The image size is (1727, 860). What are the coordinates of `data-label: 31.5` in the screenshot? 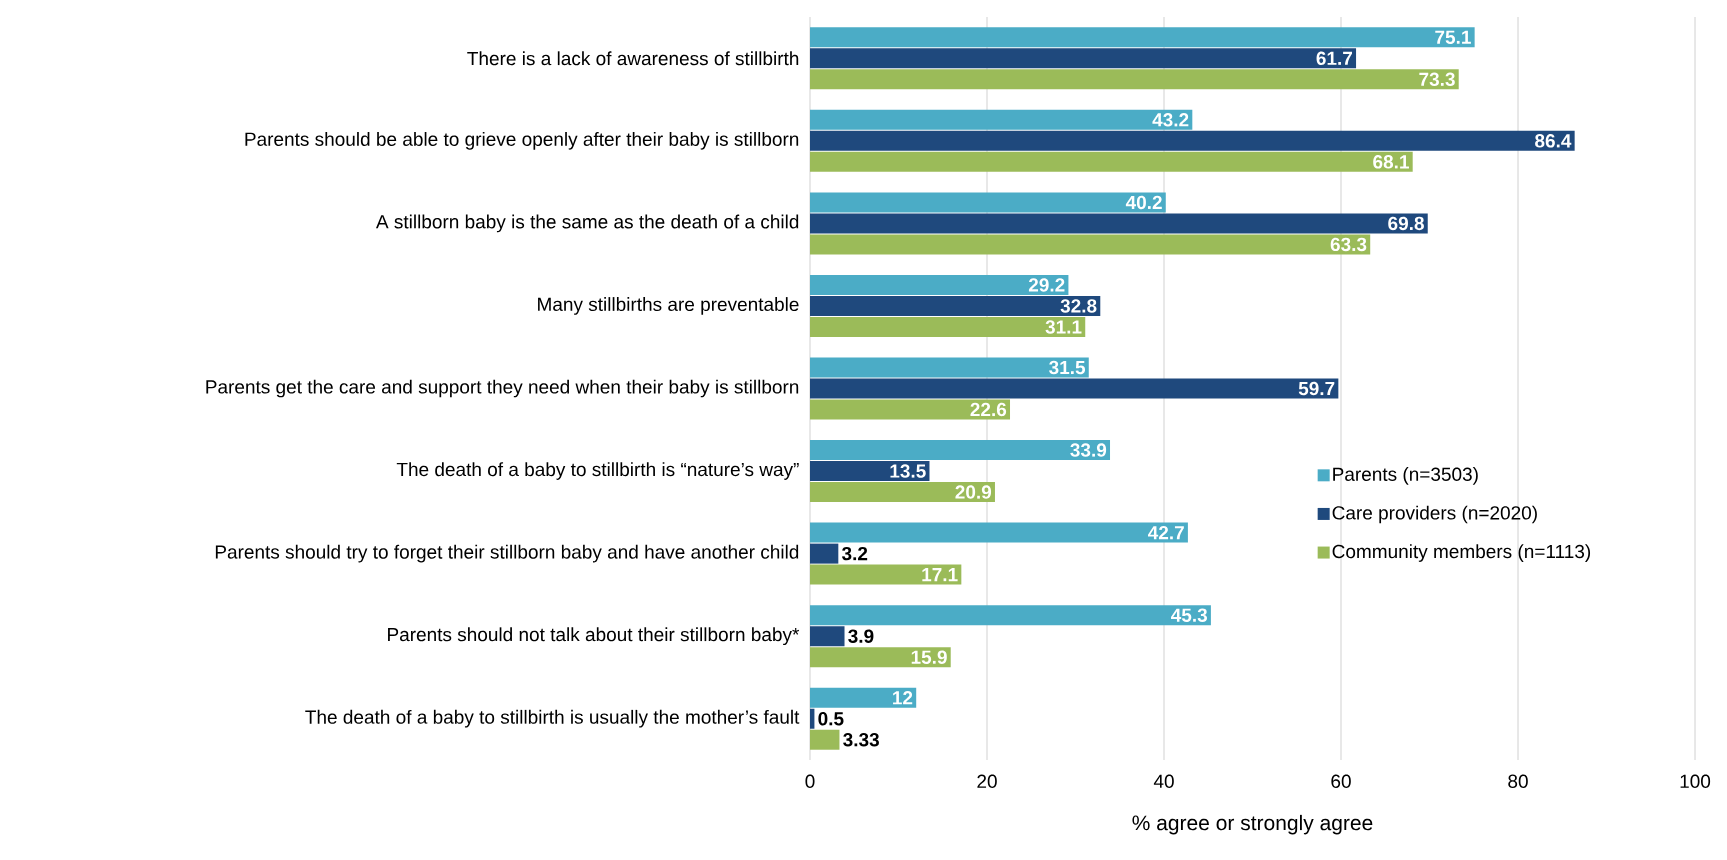 It's located at (1067, 367).